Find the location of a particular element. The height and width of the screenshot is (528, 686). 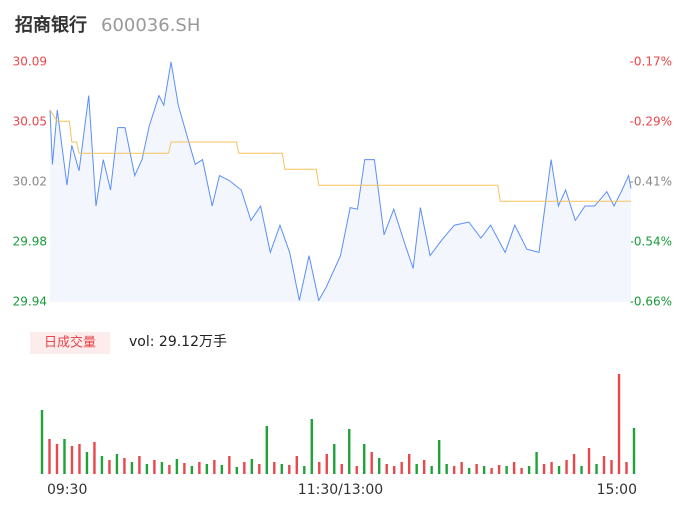

legend-label: 日成交量 is located at coordinates (70, 343).